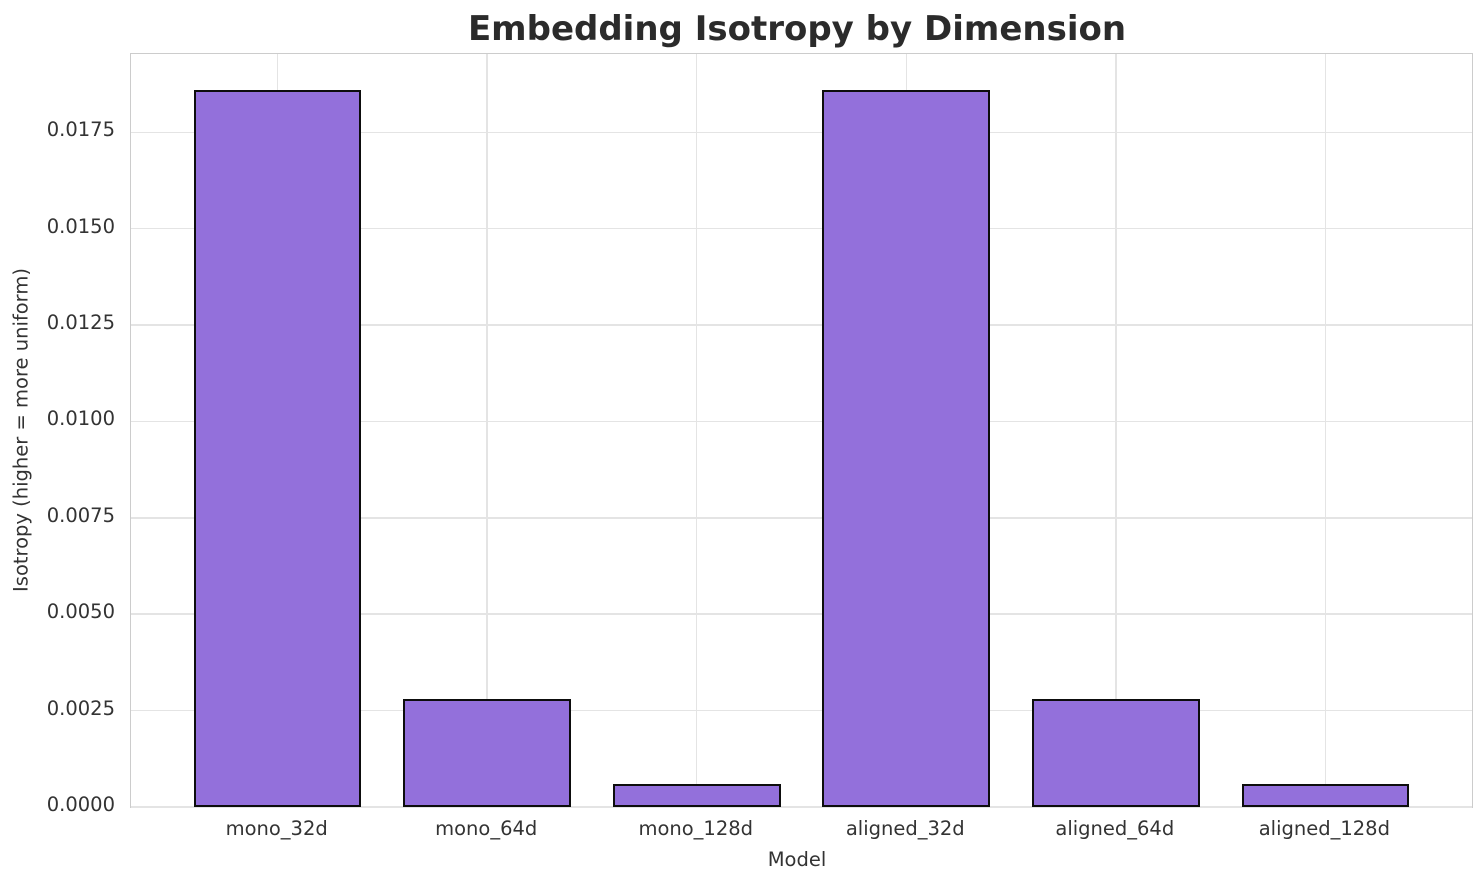 Image resolution: width=1484 pixels, height=885 pixels. Describe the element at coordinates (276, 828) in the screenshot. I see `x-tick-label-mono_32d: mono_32d` at that location.